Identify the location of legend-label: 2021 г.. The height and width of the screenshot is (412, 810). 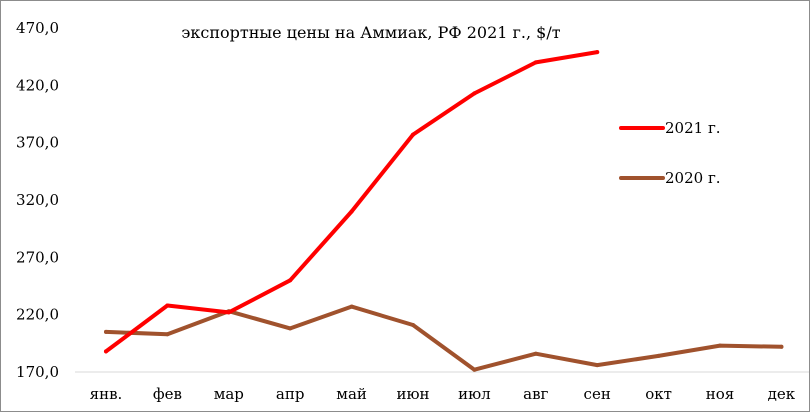
(693, 128).